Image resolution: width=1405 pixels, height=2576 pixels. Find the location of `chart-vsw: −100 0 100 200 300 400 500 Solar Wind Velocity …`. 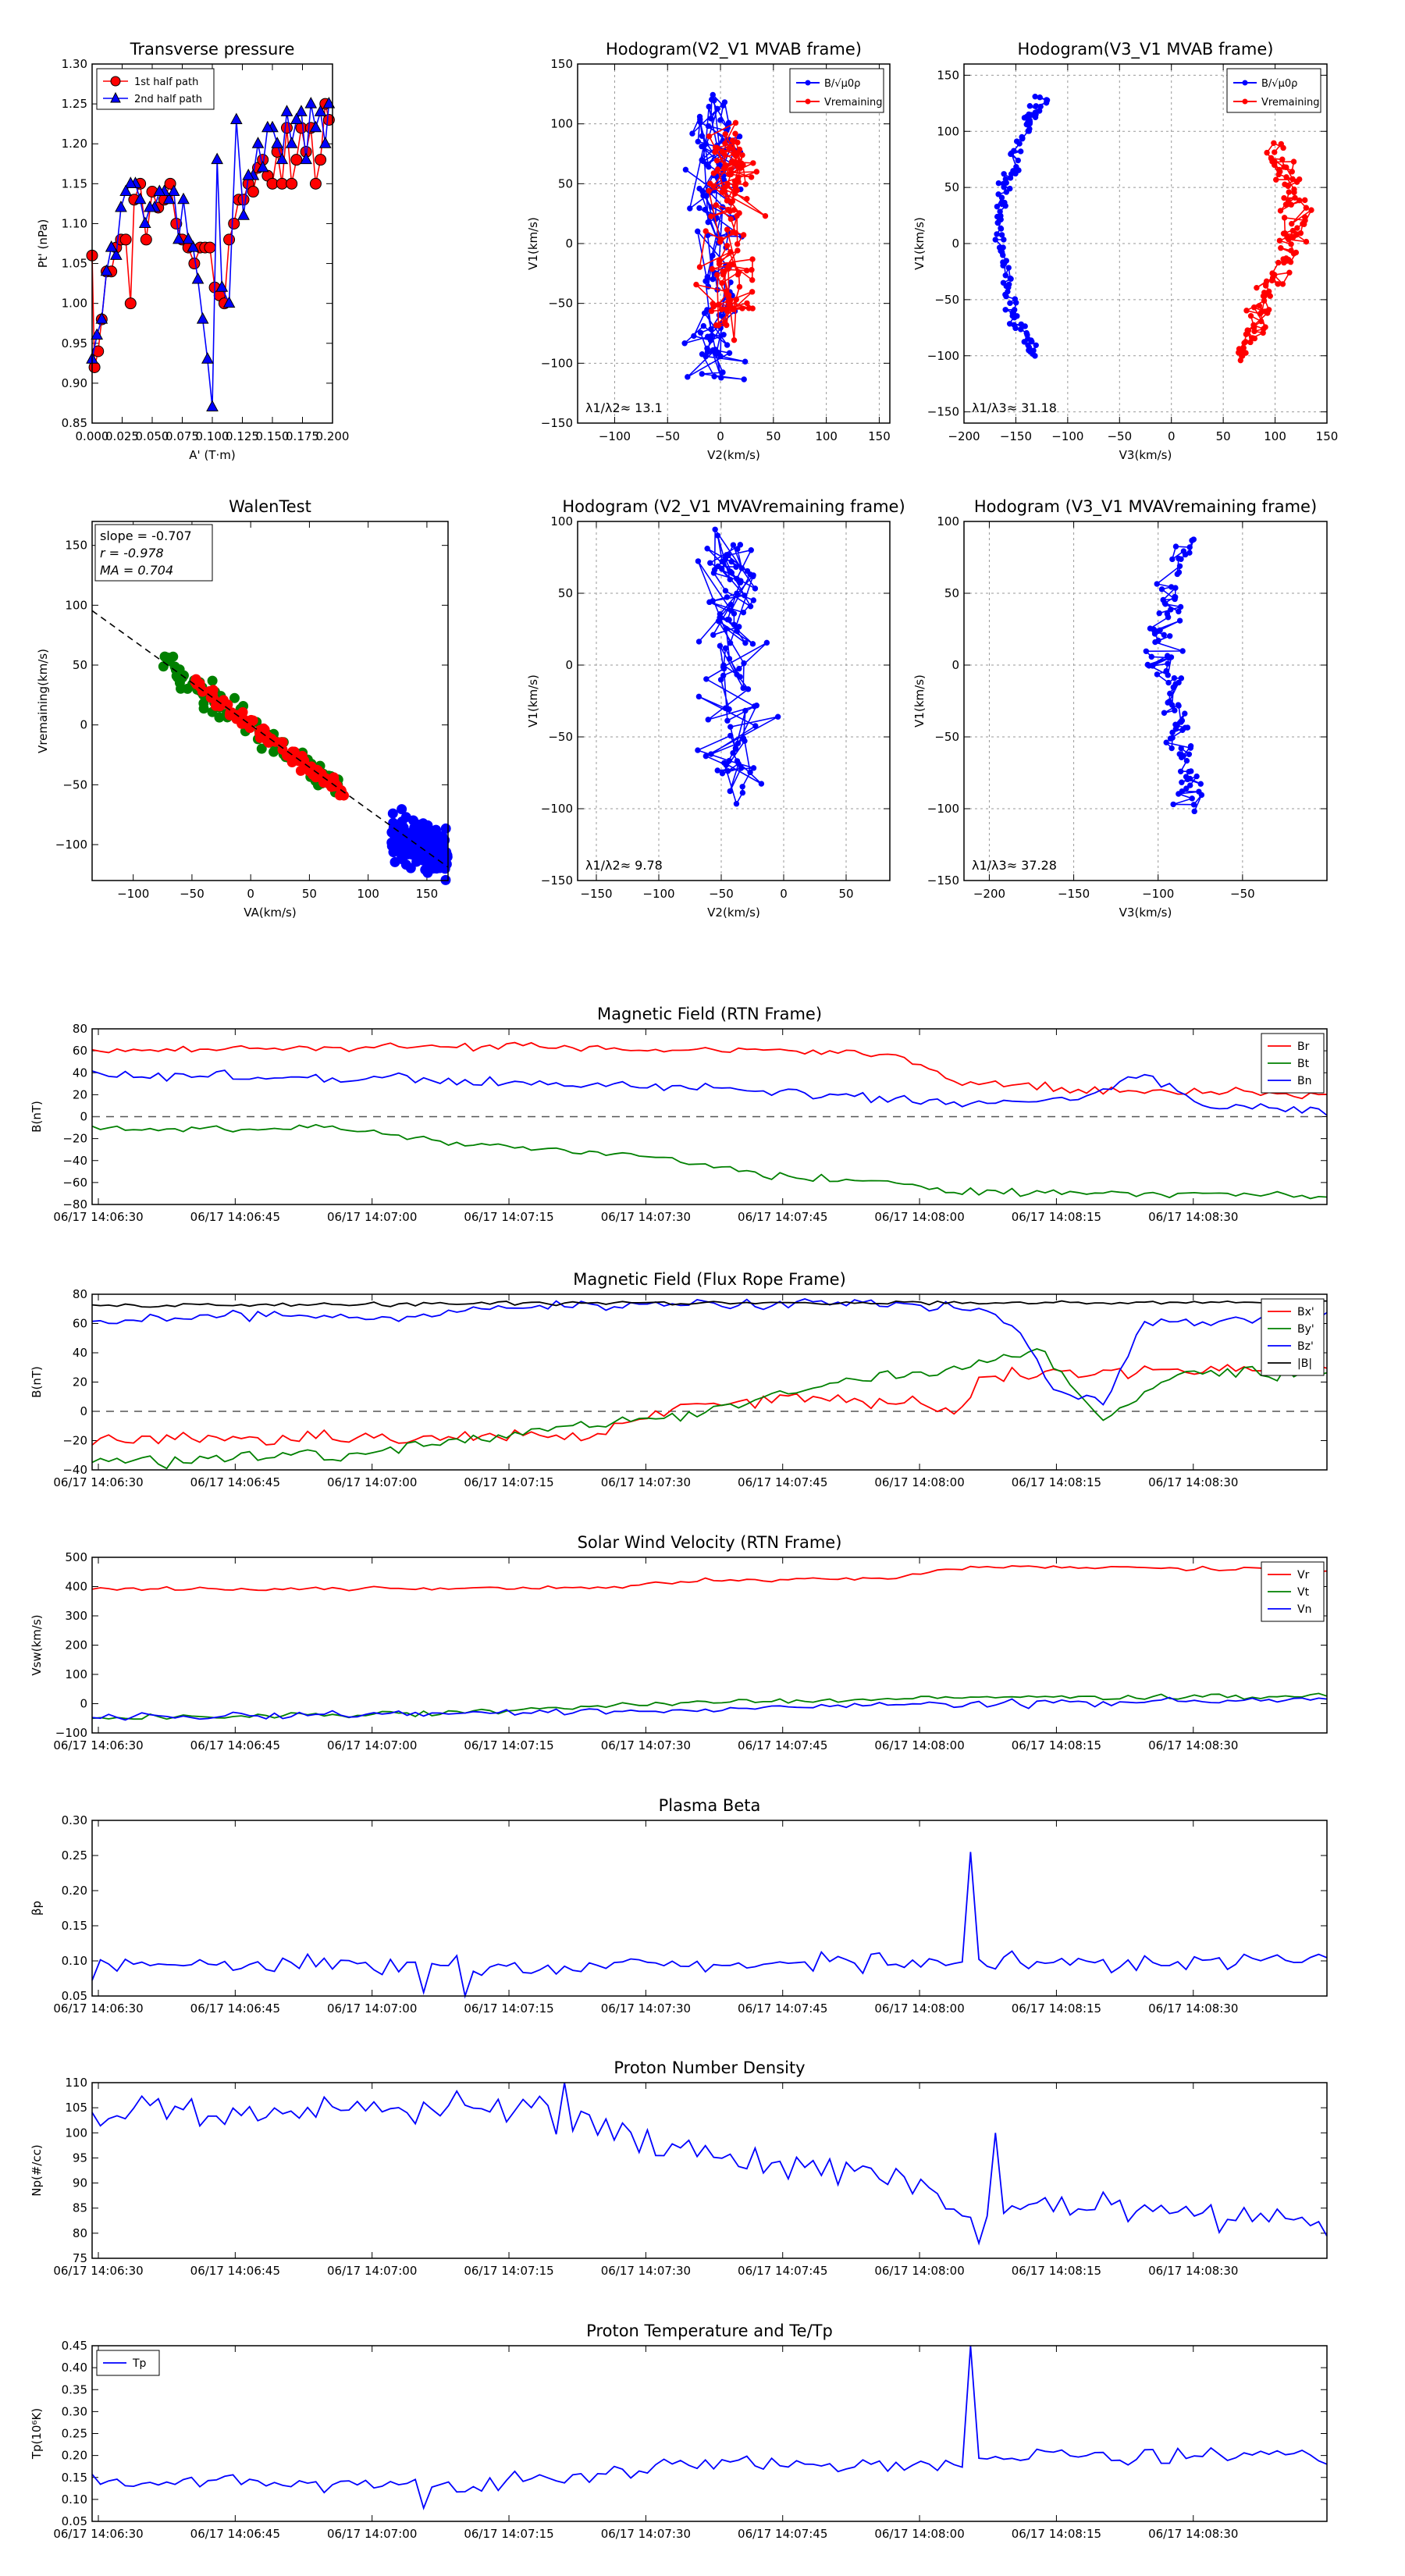

chart-vsw: −100 0 100 200 300 400 500 Solar Wind Velocity … is located at coordinates (679, 1642).